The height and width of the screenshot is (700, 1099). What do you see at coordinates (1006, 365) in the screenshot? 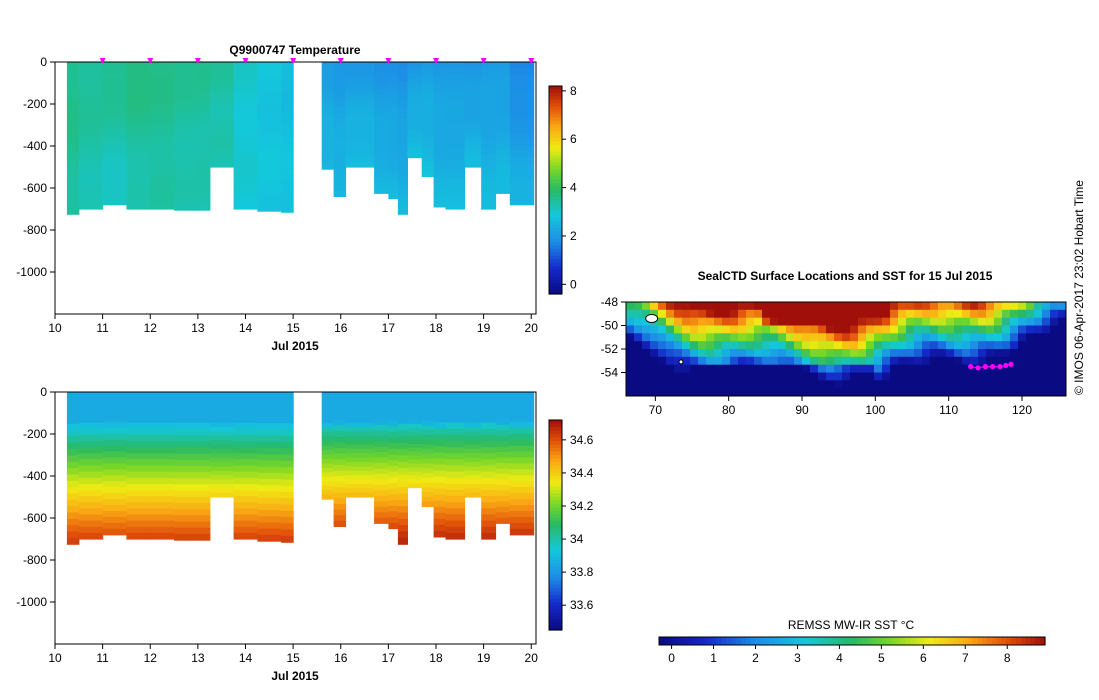
I see `track-point` at bounding box center [1006, 365].